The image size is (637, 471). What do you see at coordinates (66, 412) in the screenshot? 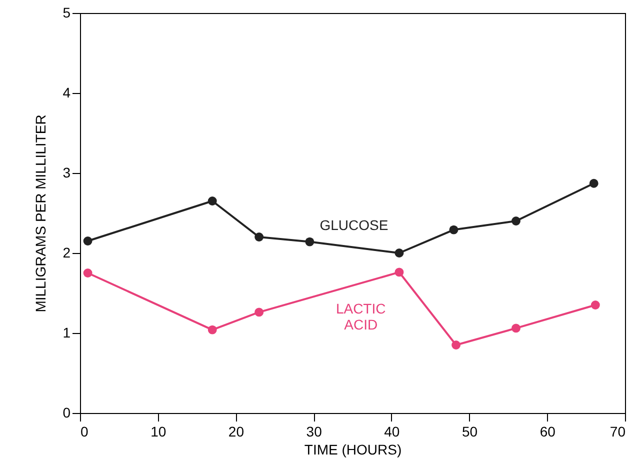
I see `y-tick-label: 0` at bounding box center [66, 412].